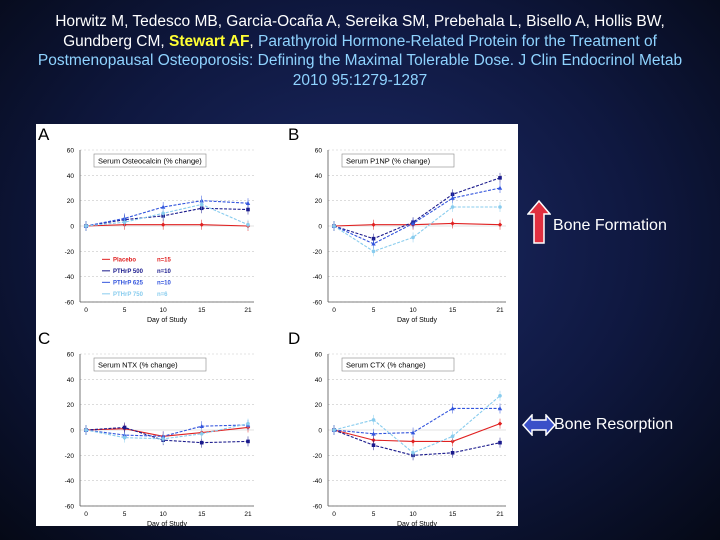 This screenshot has width=720, height=540. What do you see at coordinates (334, 514) in the screenshot?
I see `panel-d-xtick-label: 0` at bounding box center [334, 514].